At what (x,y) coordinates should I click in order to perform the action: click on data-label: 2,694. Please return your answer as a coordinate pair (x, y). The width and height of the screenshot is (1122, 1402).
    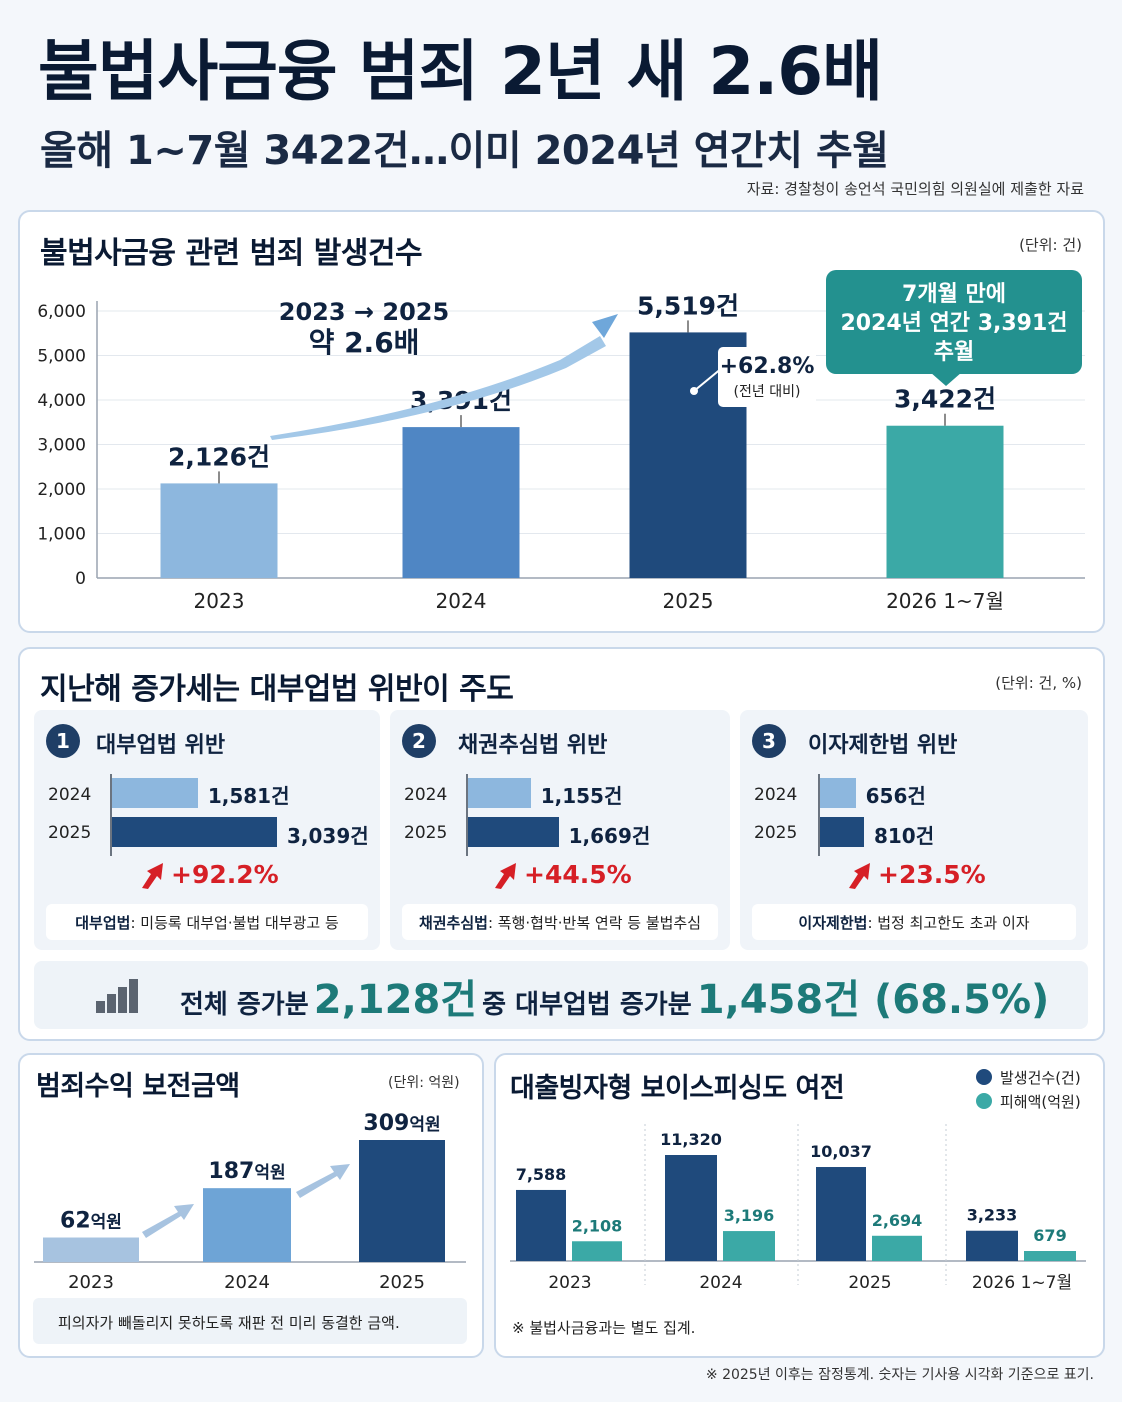
    Looking at the image, I should click on (897, 1220).